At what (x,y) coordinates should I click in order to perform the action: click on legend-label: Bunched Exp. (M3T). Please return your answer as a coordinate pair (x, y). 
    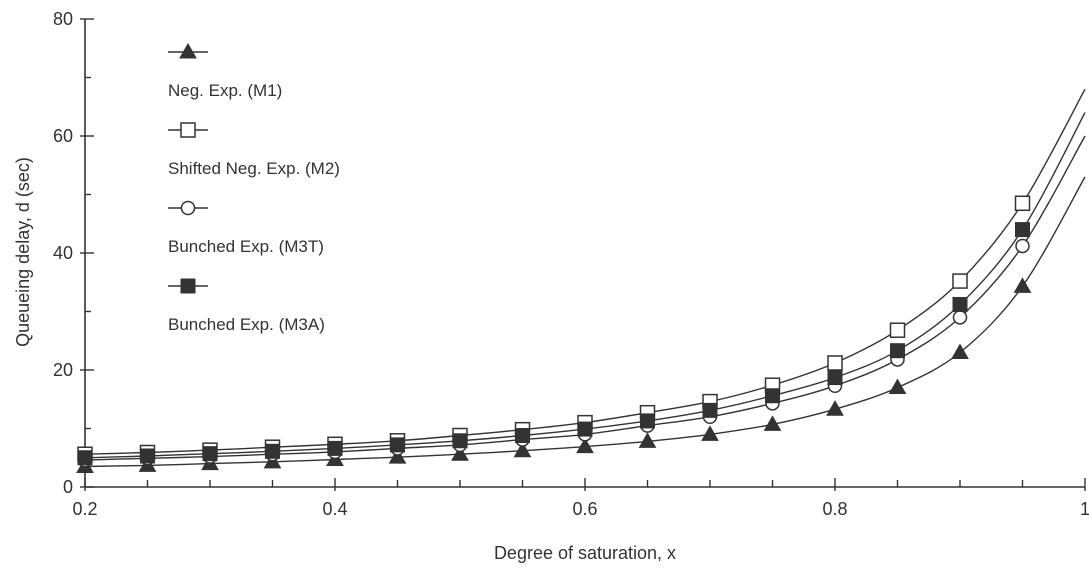
    Looking at the image, I should click on (246, 246).